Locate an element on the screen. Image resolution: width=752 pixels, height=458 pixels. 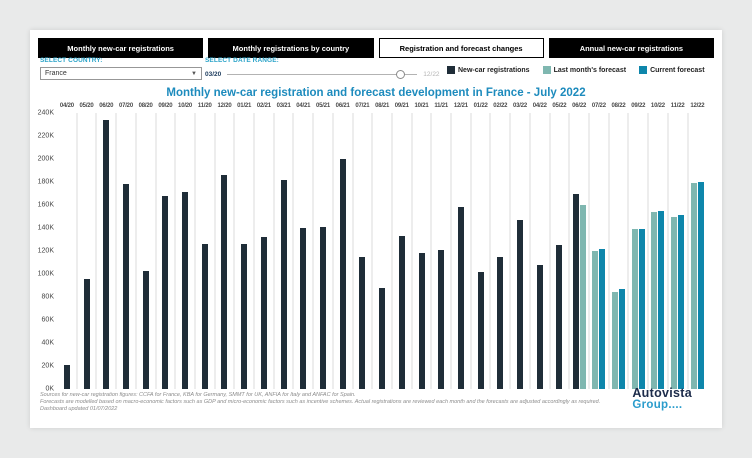
x-axis-tick-label: 12/21 is located at coordinates (460, 106).